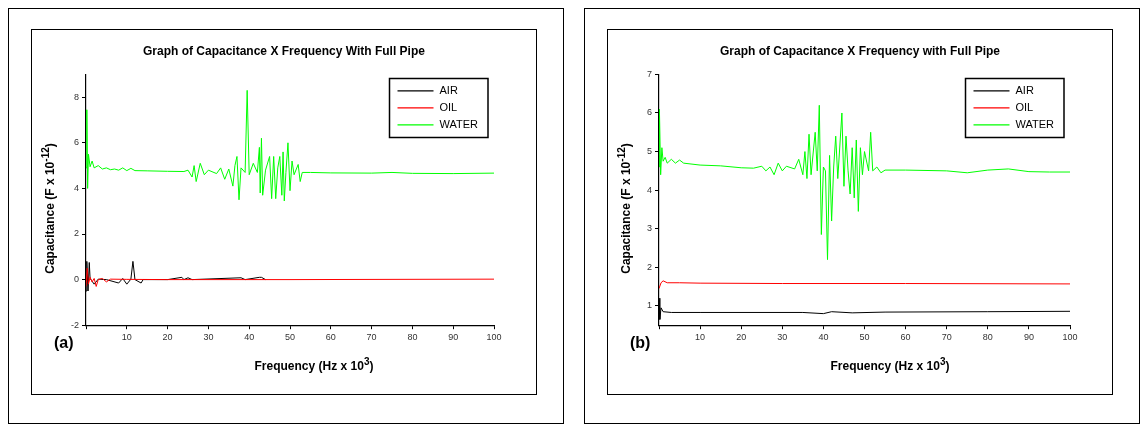 This screenshot has width=1148, height=432. I want to click on y-tick-label: 7, so click(649, 73).